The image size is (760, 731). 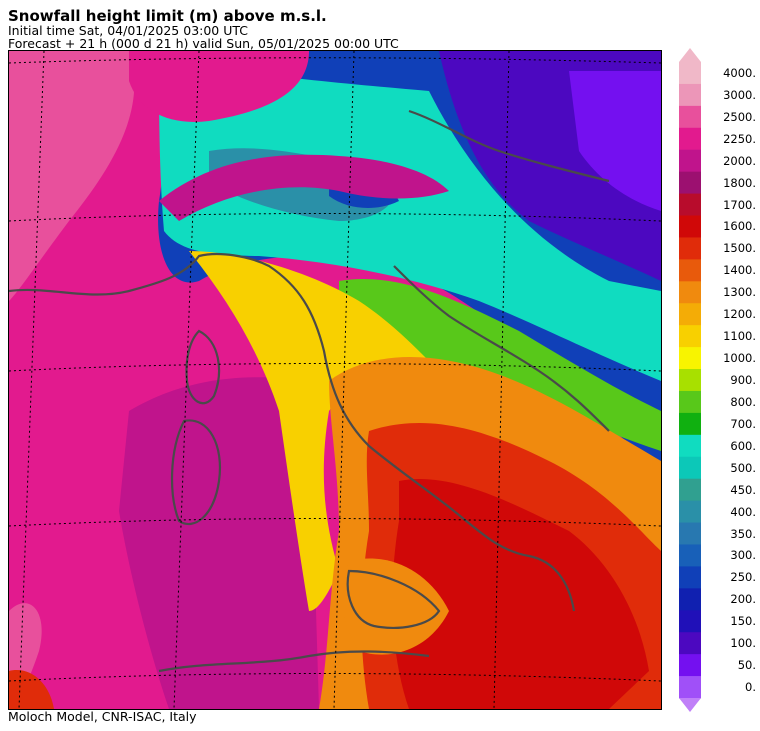 What do you see at coordinates (743, 467) in the screenshot?
I see `colorbar-label: 500.` at bounding box center [743, 467].